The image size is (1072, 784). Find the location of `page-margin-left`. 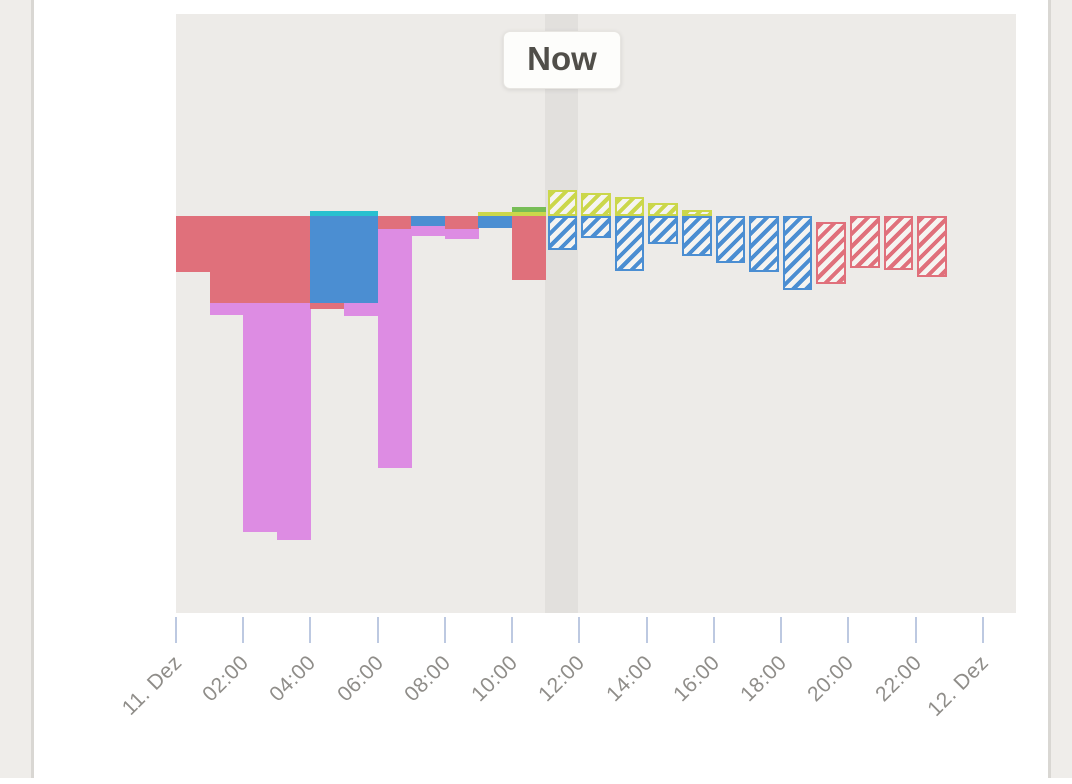

page-margin-left is located at coordinates (15, 389).